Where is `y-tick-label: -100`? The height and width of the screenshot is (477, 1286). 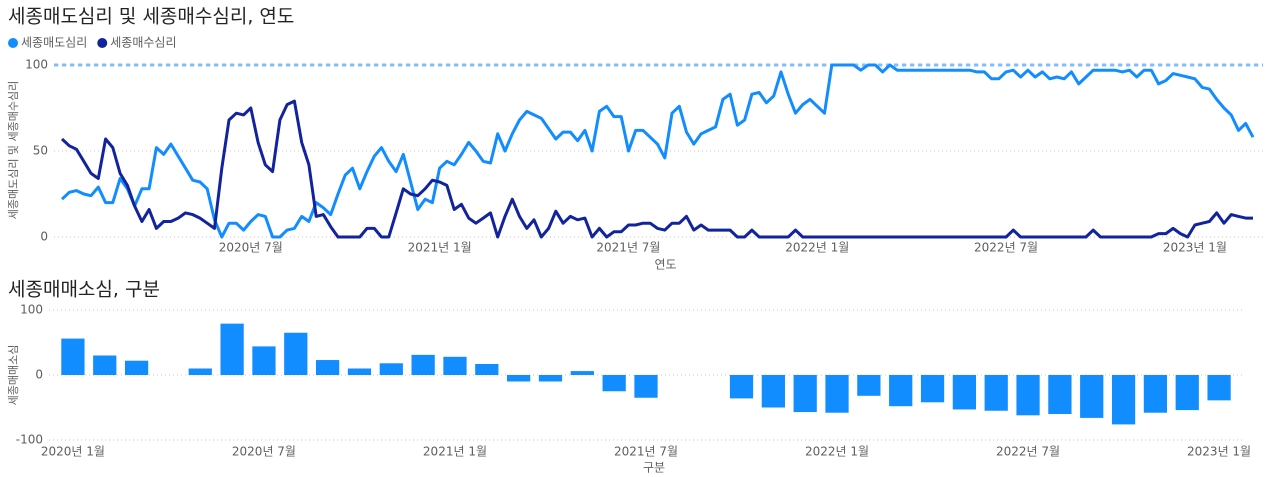
y-tick-label: -100 is located at coordinates (29, 440).